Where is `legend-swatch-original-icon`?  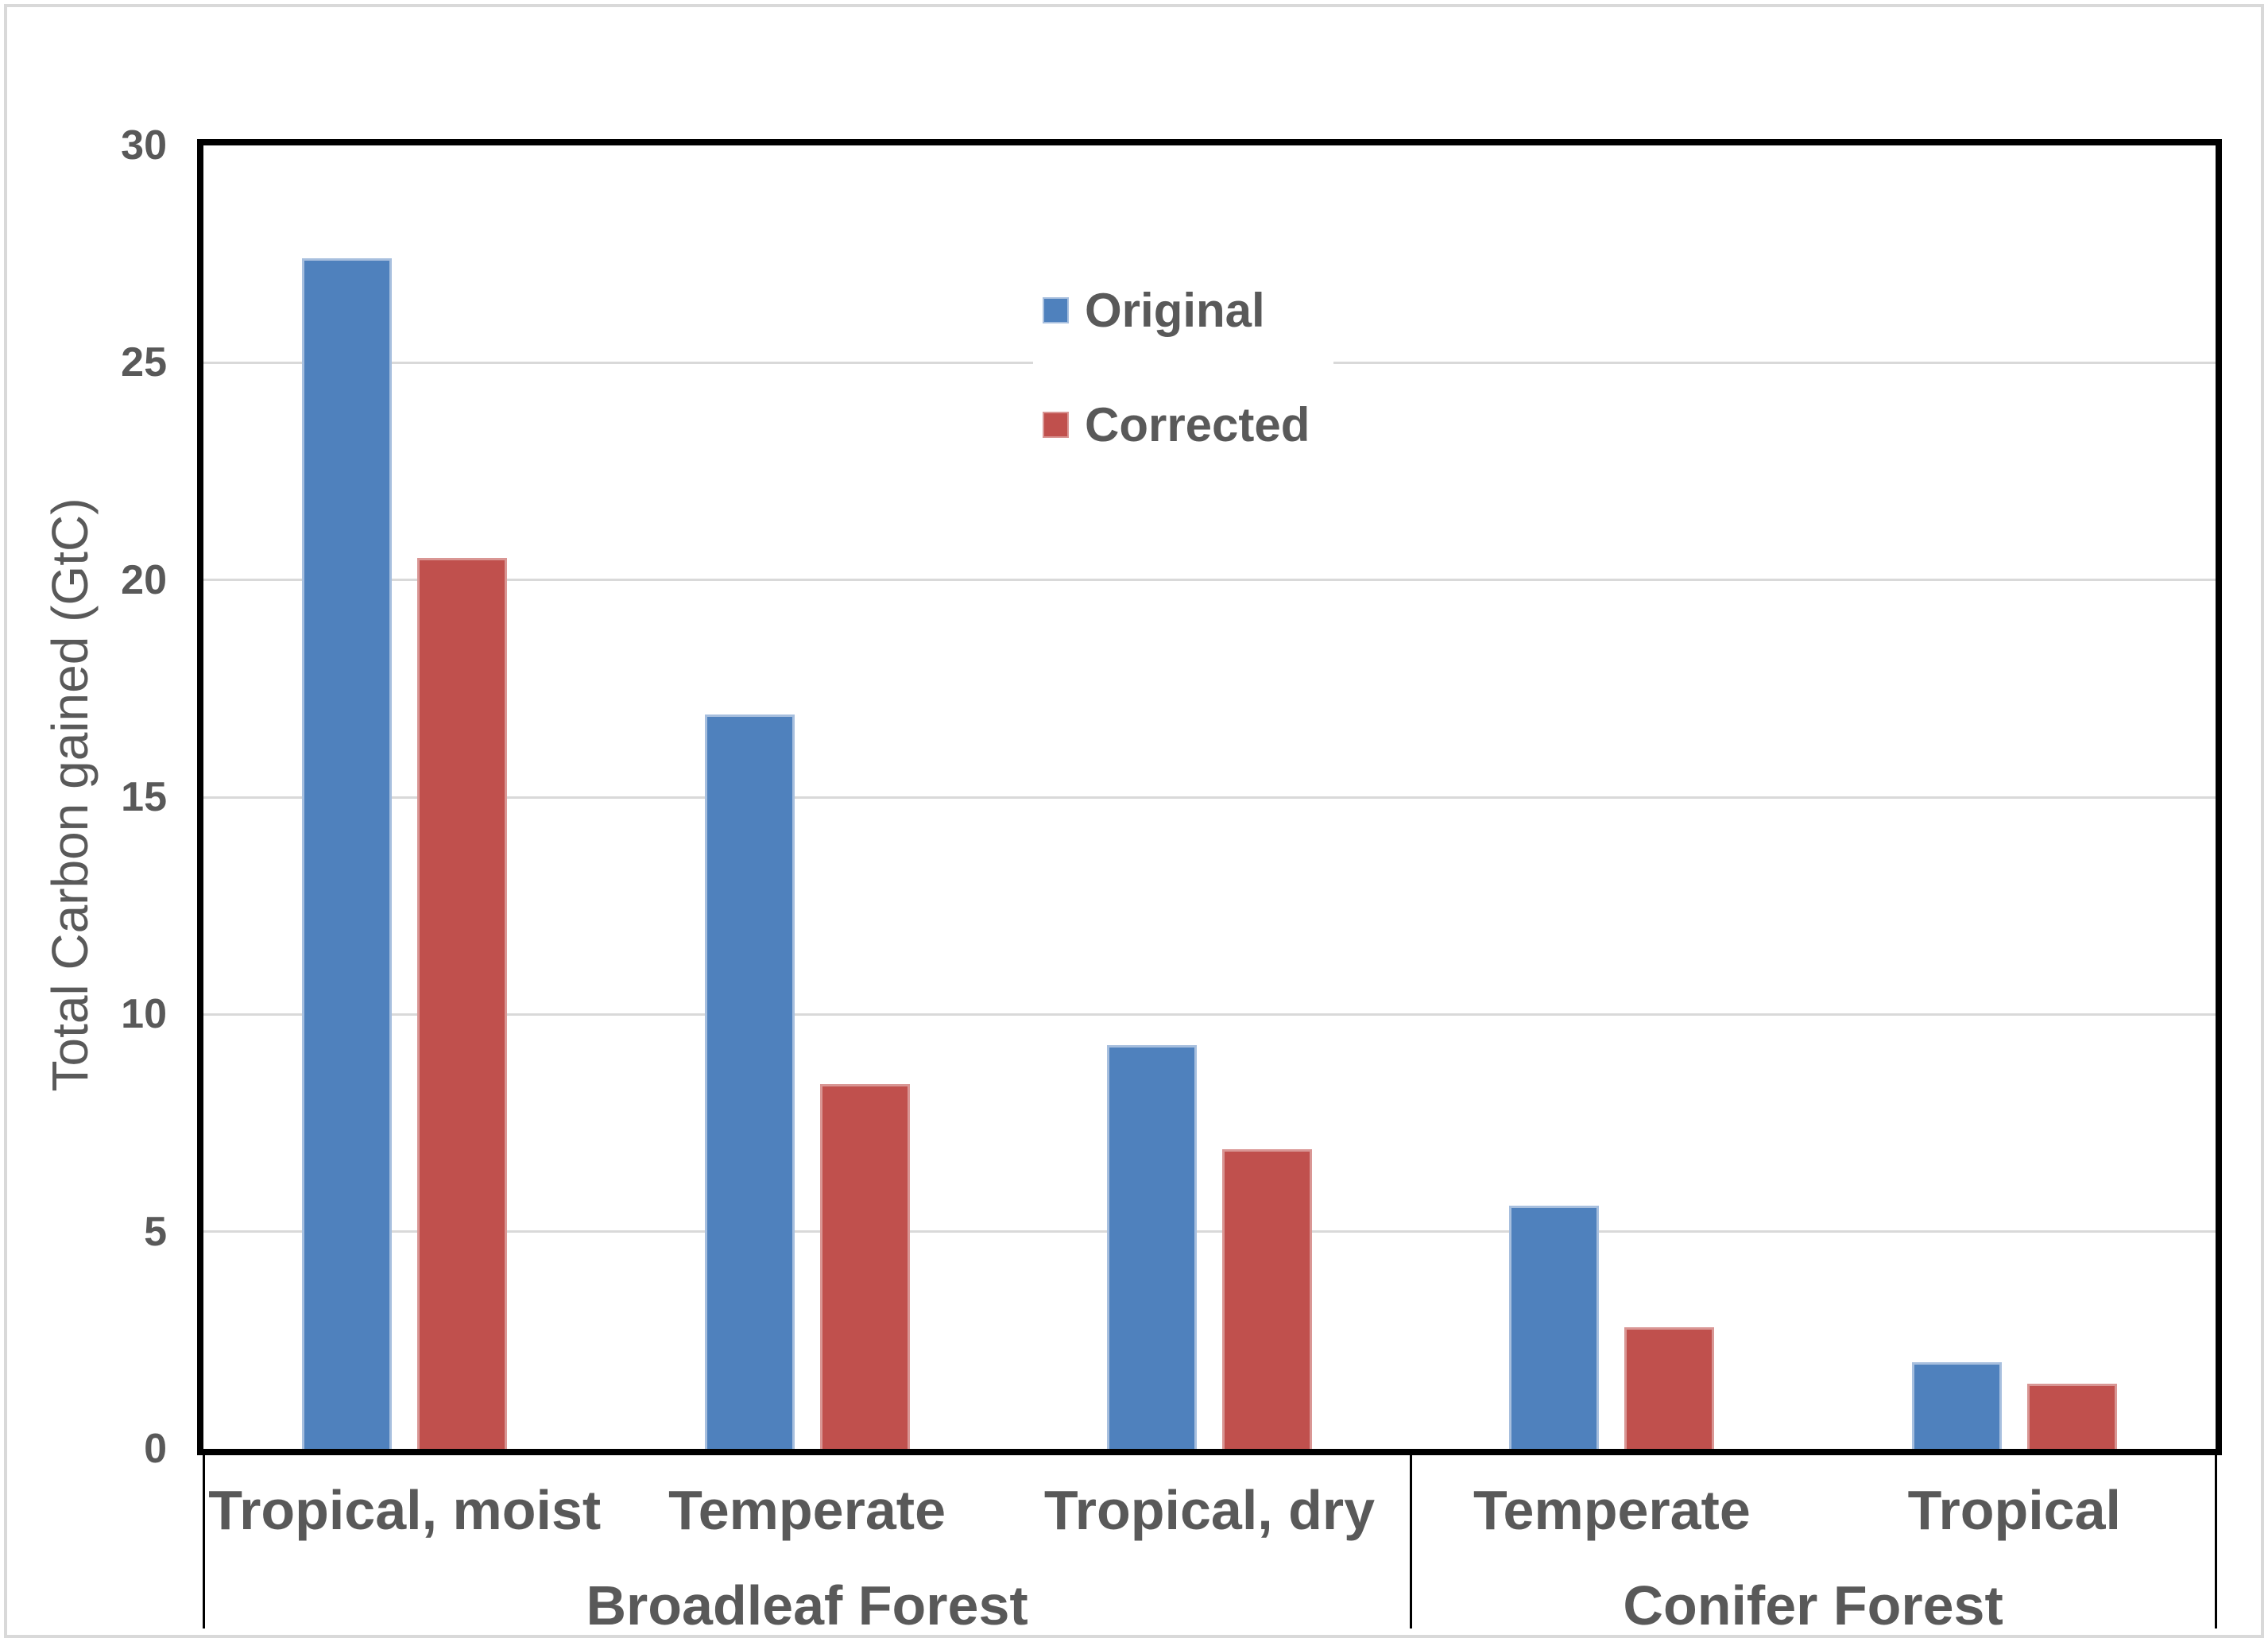
legend-swatch-original-icon is located at coordinates (1056, 309).